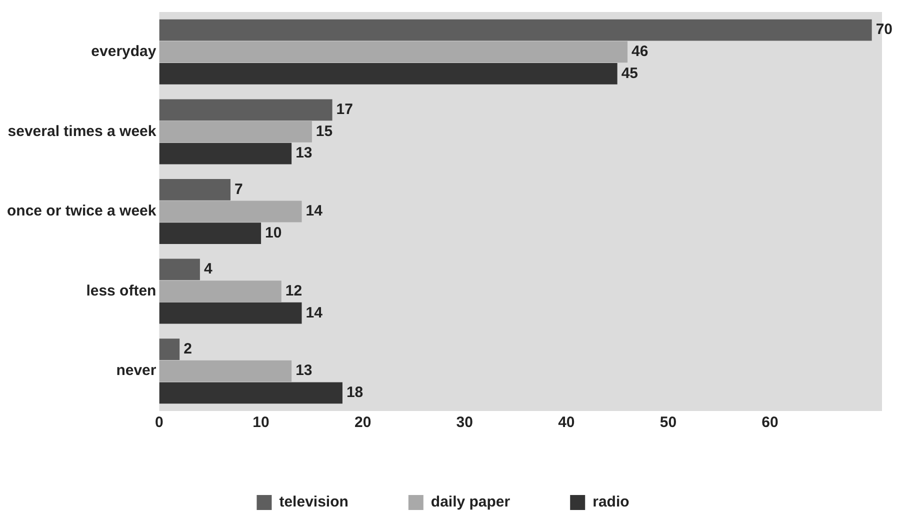 The height and width of the screenshot is (526, 902). Describe the element at coordinates (238, 189) in the screenshot. I see `data-label: 7` at that location.